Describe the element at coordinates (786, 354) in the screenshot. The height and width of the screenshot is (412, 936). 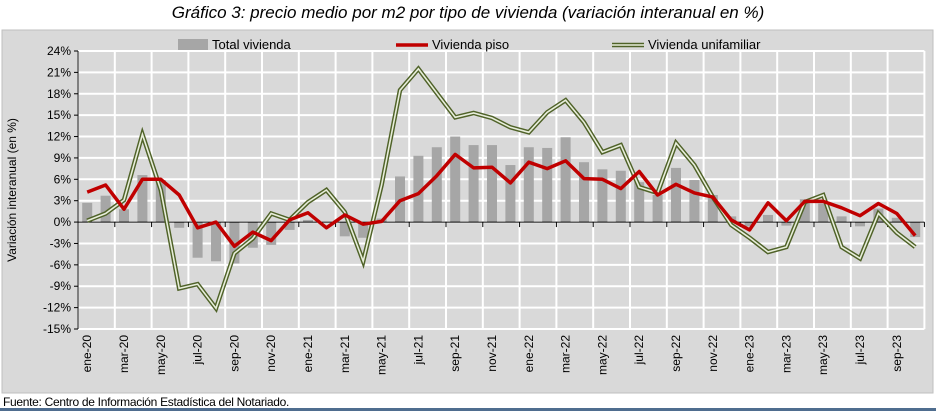
I see `x-tick-label: mar-23` at that location.